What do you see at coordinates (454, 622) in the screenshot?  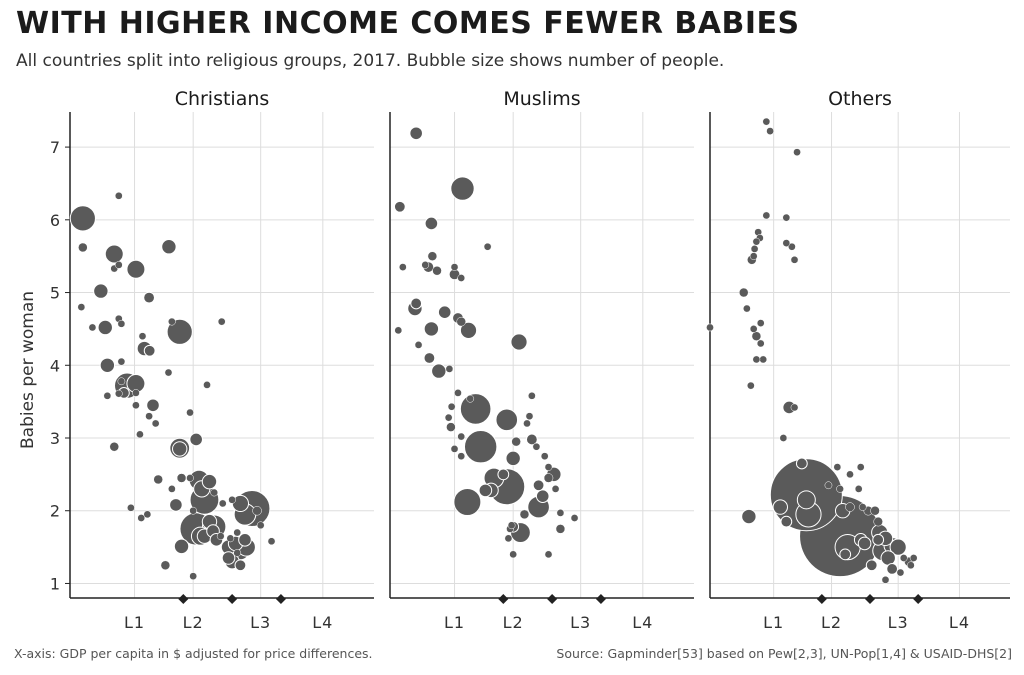 I see `income-level-label: L1` at bounding box center [454, 622].